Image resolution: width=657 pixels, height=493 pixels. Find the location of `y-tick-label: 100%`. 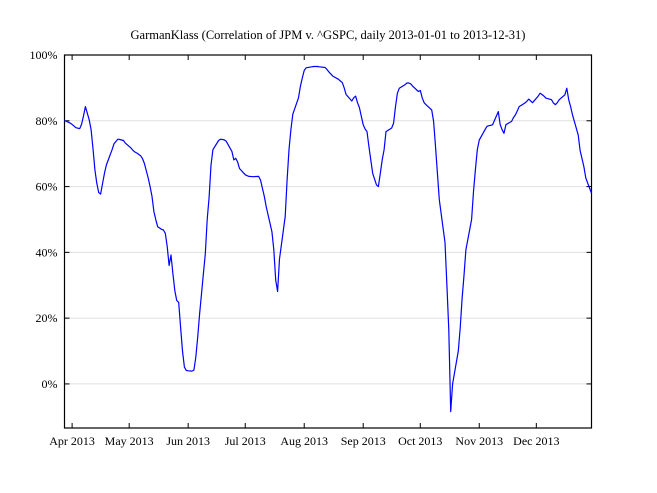

y-tick-label: 100% is located at coordinates (44, 55).